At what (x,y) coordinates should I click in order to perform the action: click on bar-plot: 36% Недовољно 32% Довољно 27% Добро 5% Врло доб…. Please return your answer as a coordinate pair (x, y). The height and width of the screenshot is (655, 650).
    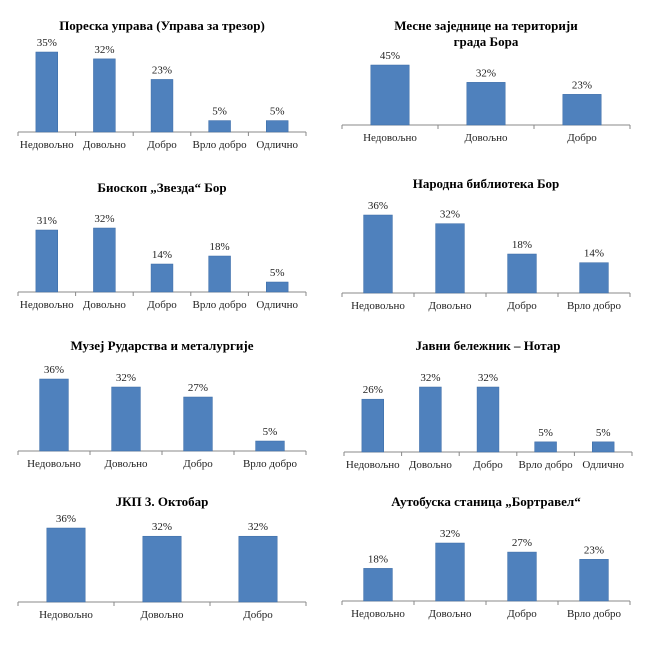
    Looking at the image, I should click on (162, 417).